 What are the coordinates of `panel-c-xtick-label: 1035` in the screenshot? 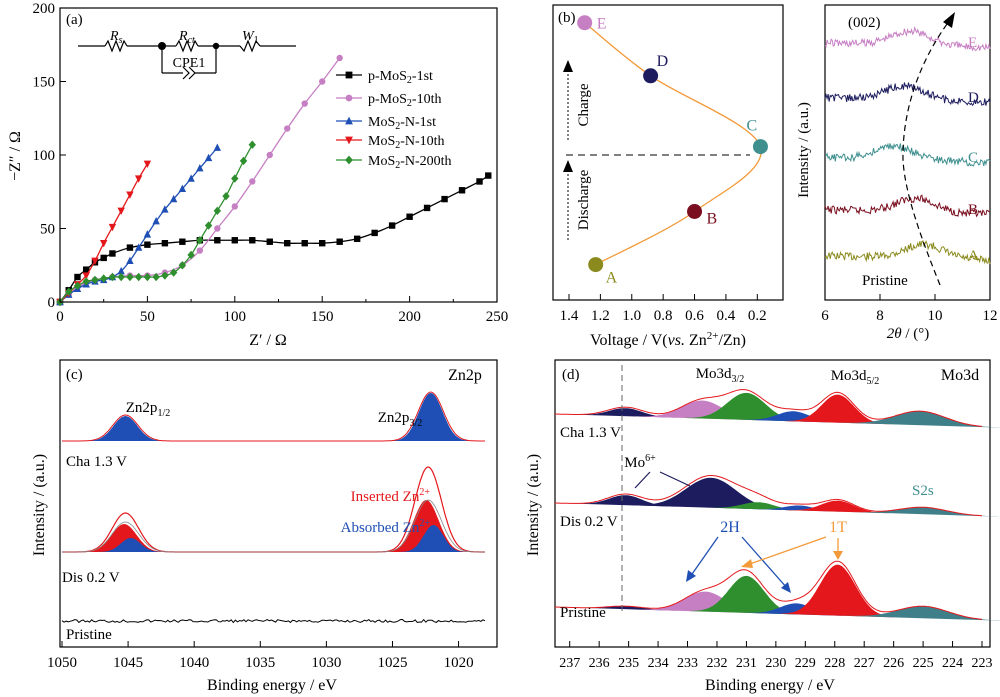 It's located at (260, 663).